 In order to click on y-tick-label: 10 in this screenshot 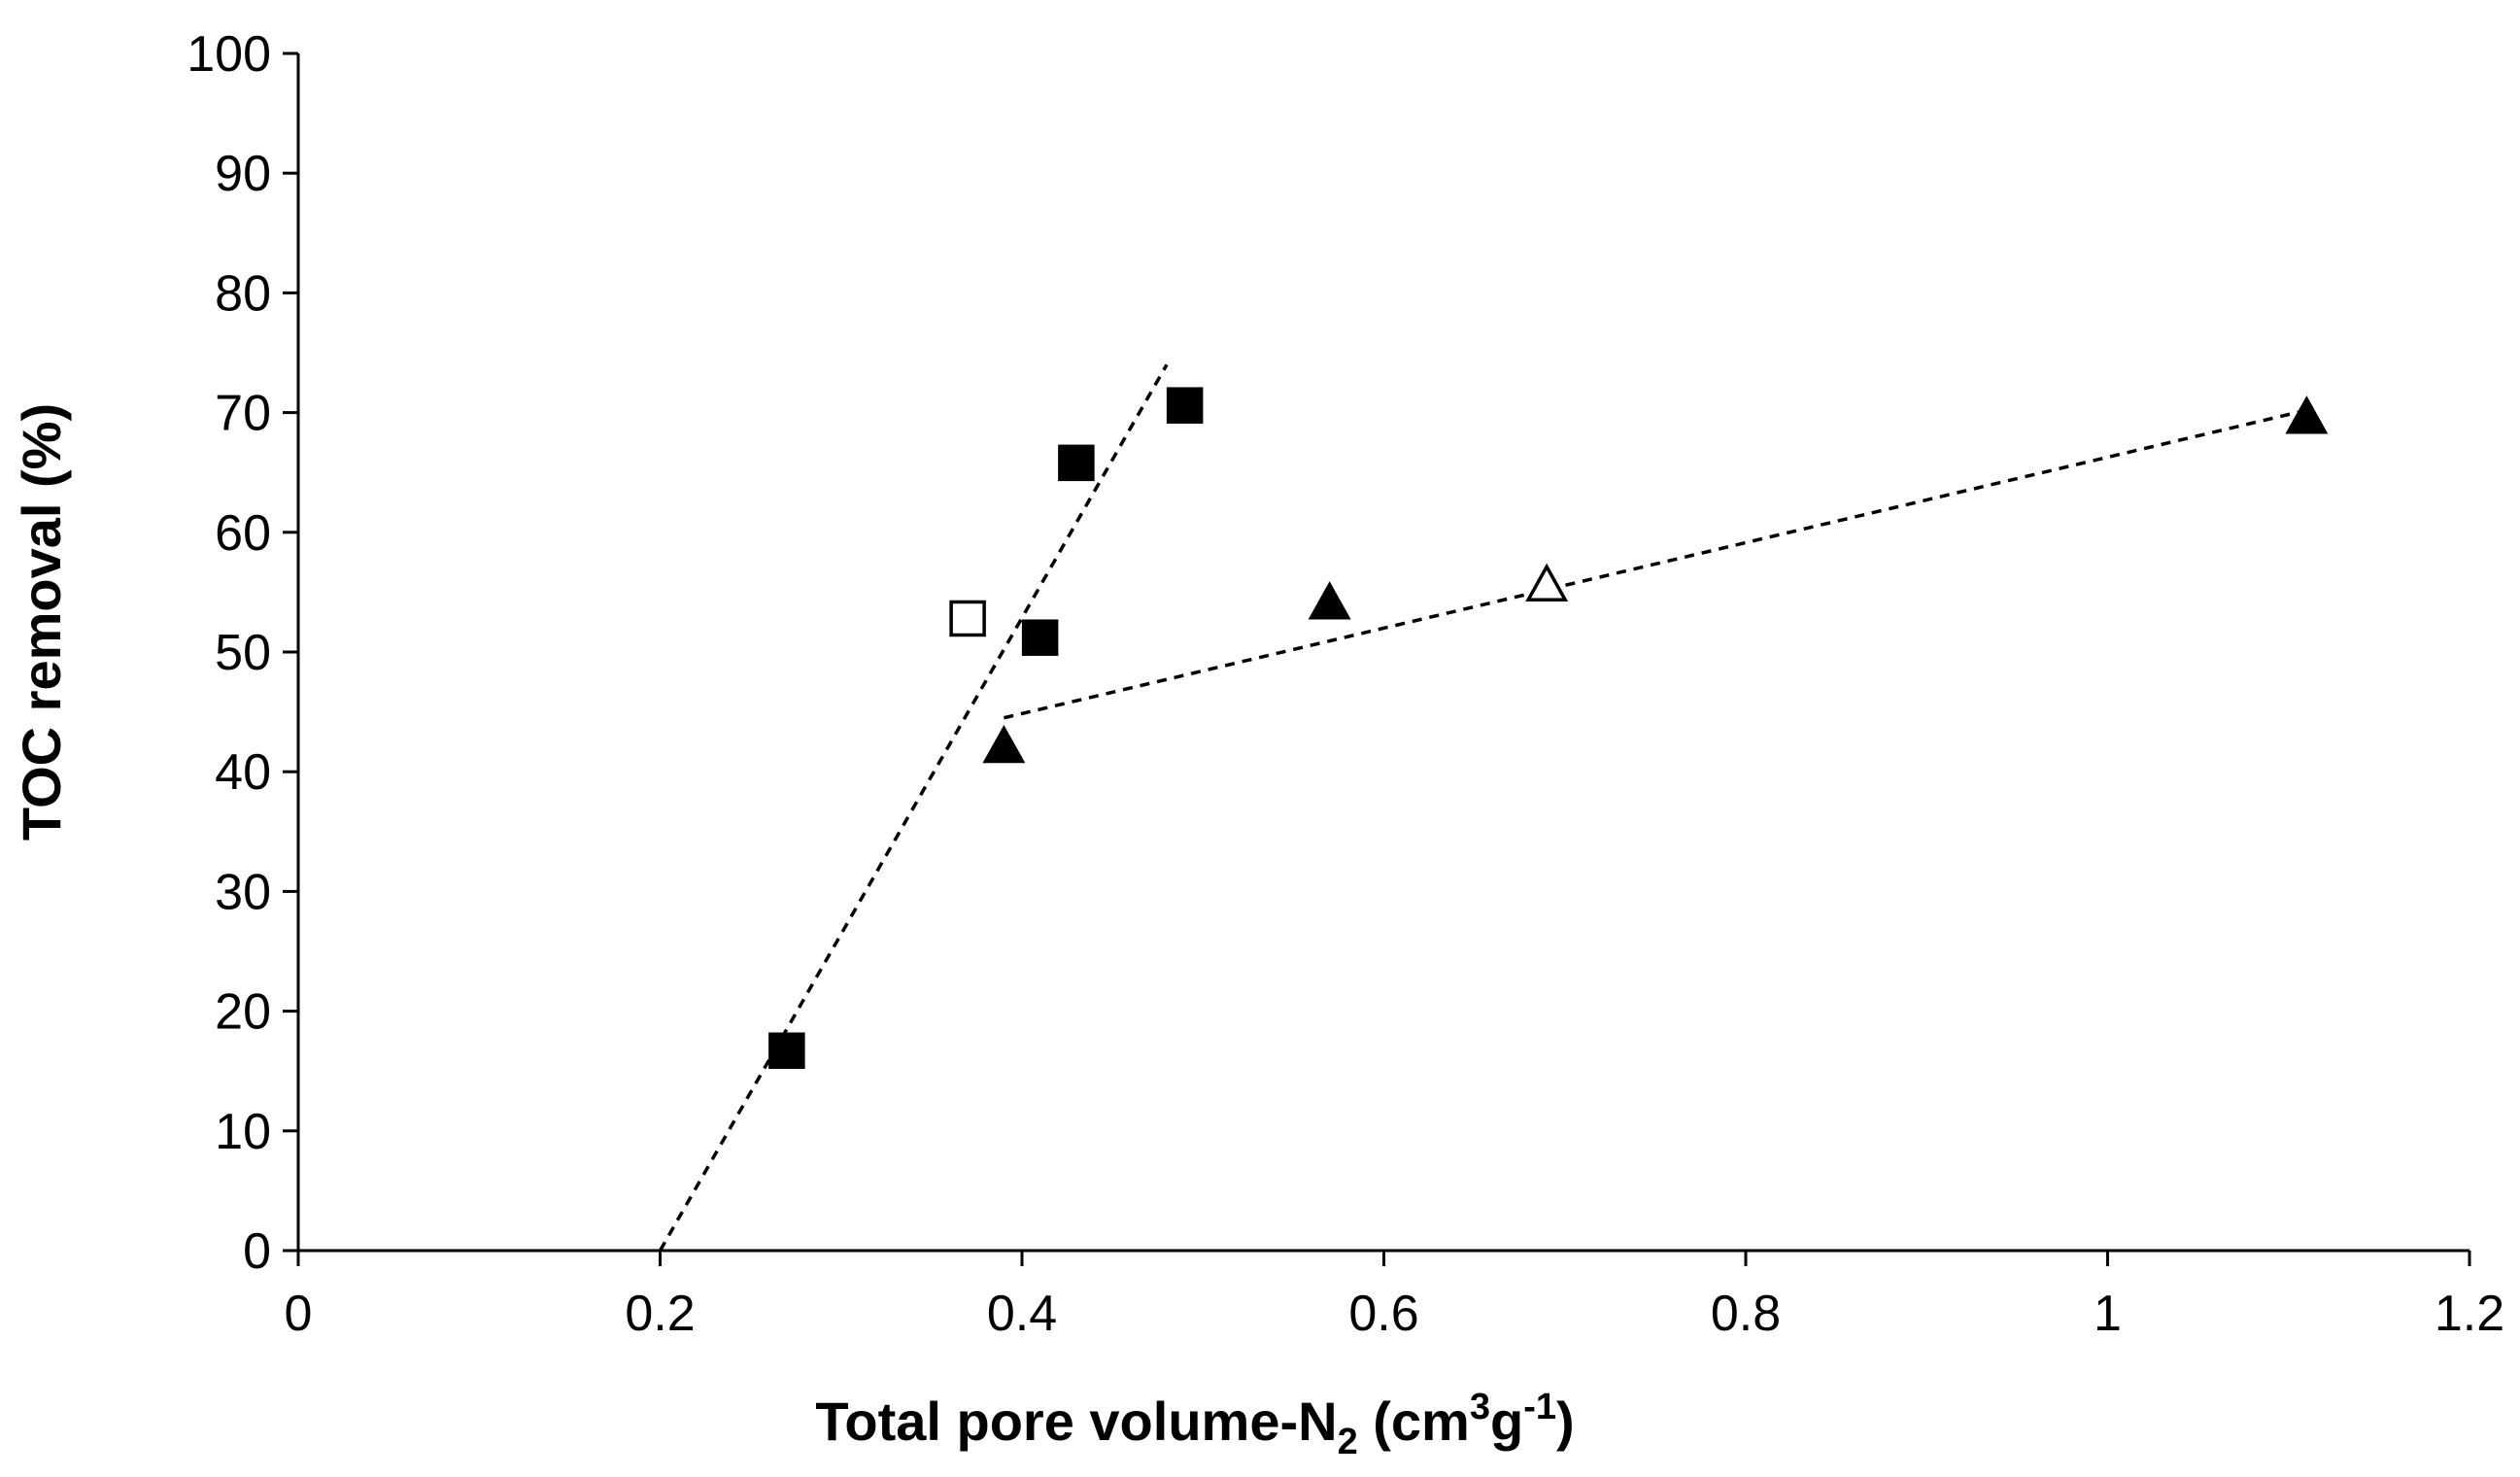, I will do `click(243, 1132)`.